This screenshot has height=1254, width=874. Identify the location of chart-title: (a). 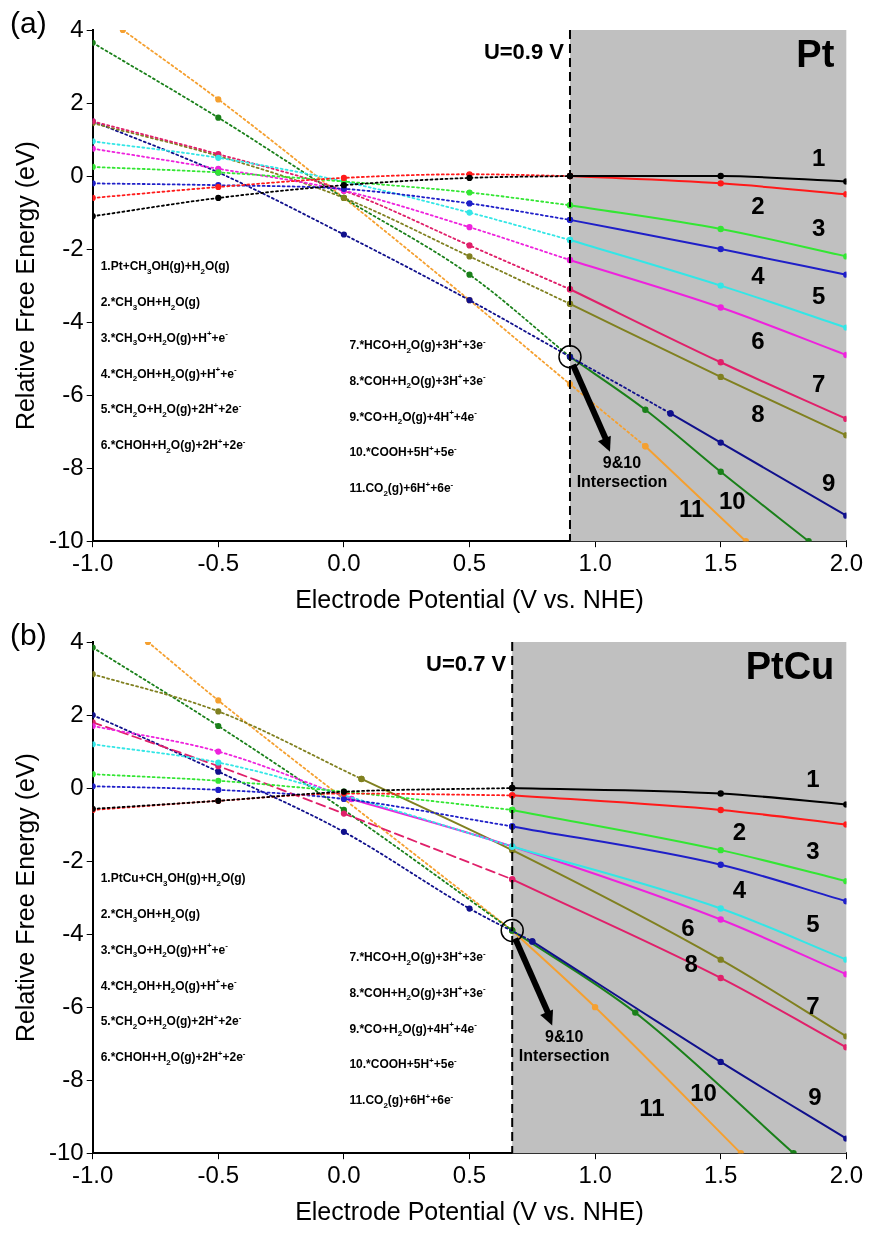
(28, 23).